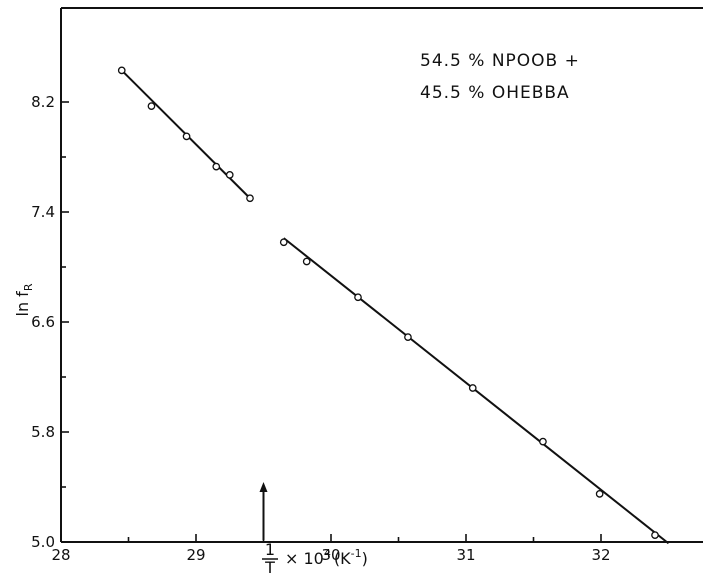 This screenshot has width=703, height=574. I want to click on x-tick-label: 30, so click(330, 555).